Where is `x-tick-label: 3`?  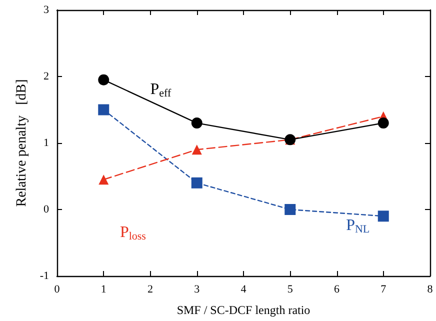
x-tick-label: 3 is located at coordinates (197, 290).